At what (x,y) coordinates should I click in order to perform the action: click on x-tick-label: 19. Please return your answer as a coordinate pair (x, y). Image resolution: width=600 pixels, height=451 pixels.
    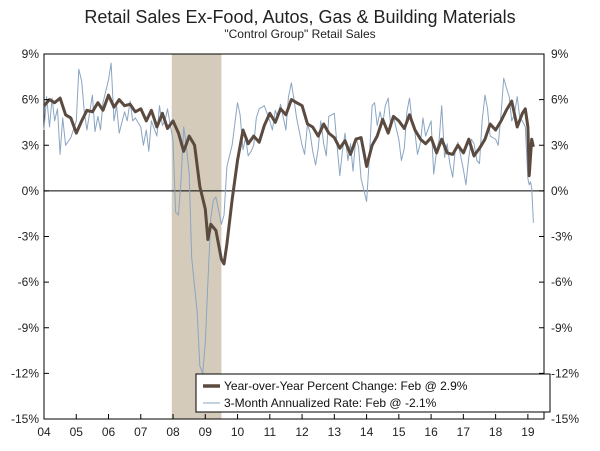
    Looking at the image, I should click on (528, 432).